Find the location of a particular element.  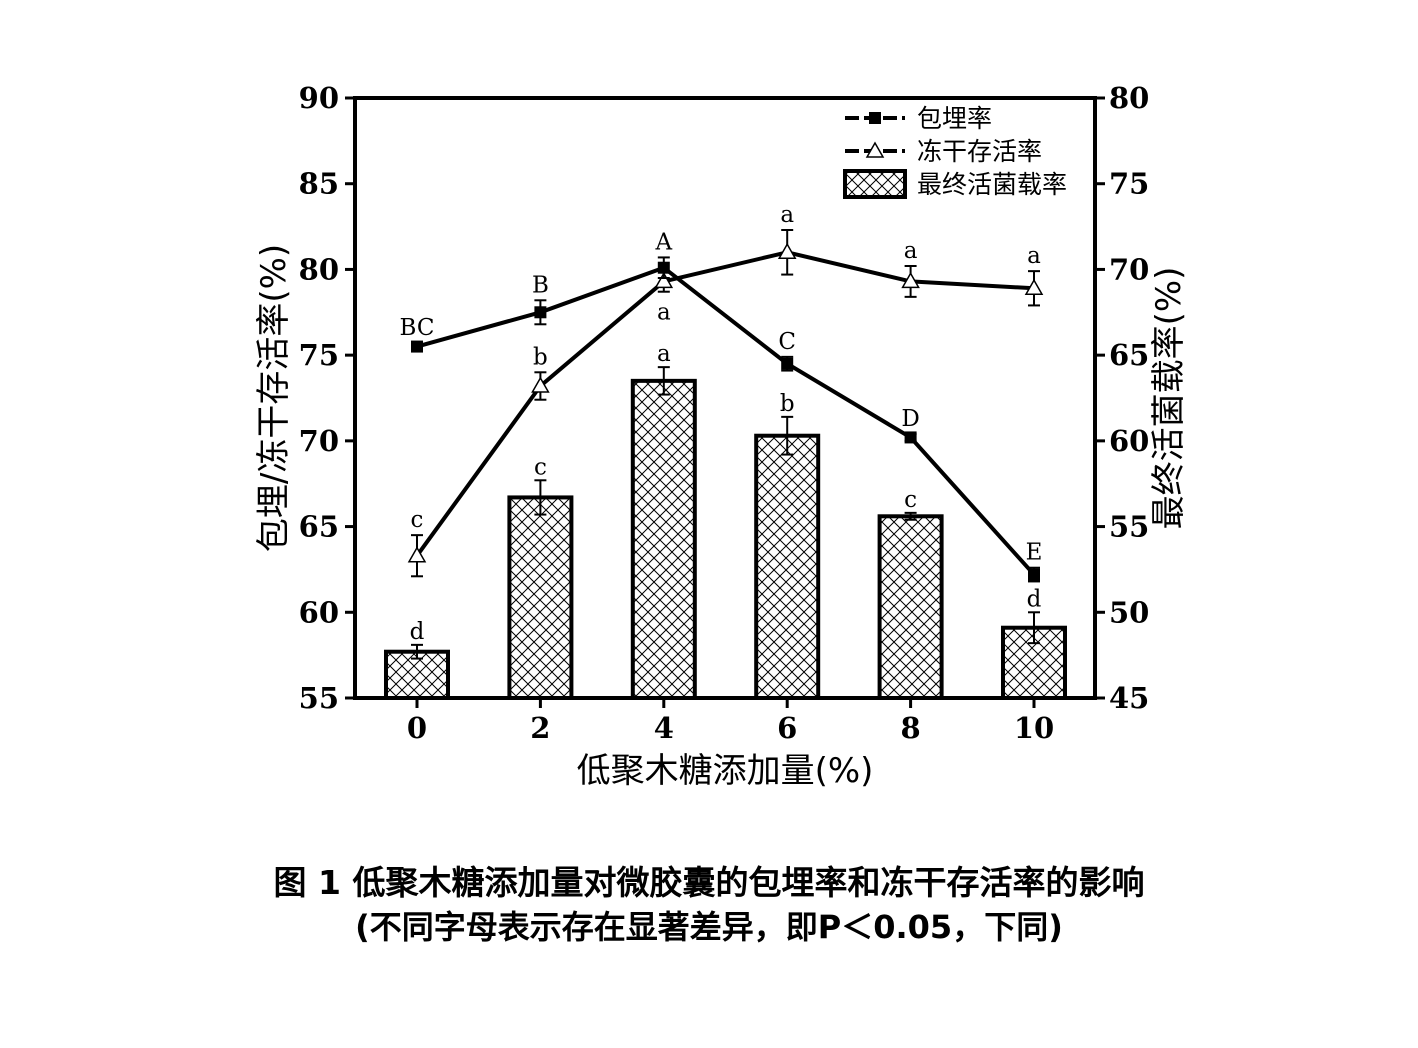

x-tick-label: 8 is located at coordinates (911, 728).